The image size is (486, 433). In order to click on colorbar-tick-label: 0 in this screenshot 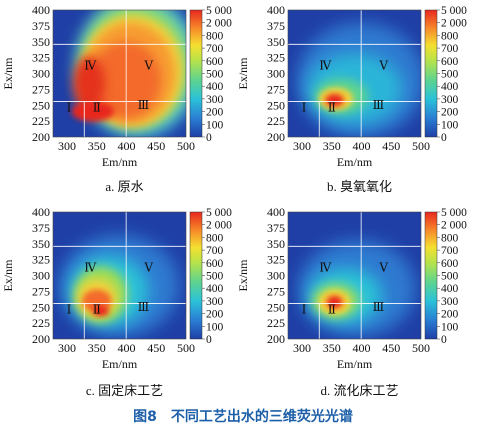, I will do `click(209, 138)`.